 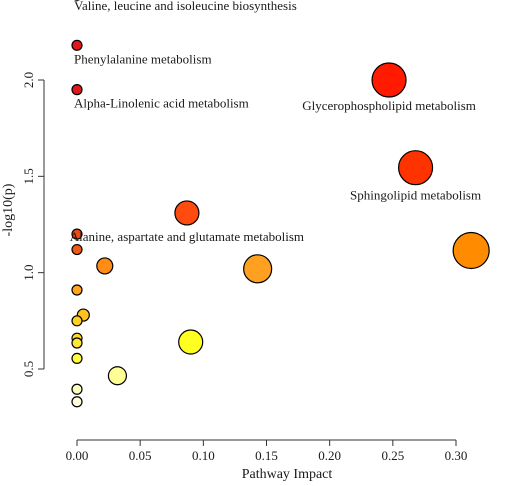 I want to click on x-tick-label: 0.15, so click(x=266, y=455).